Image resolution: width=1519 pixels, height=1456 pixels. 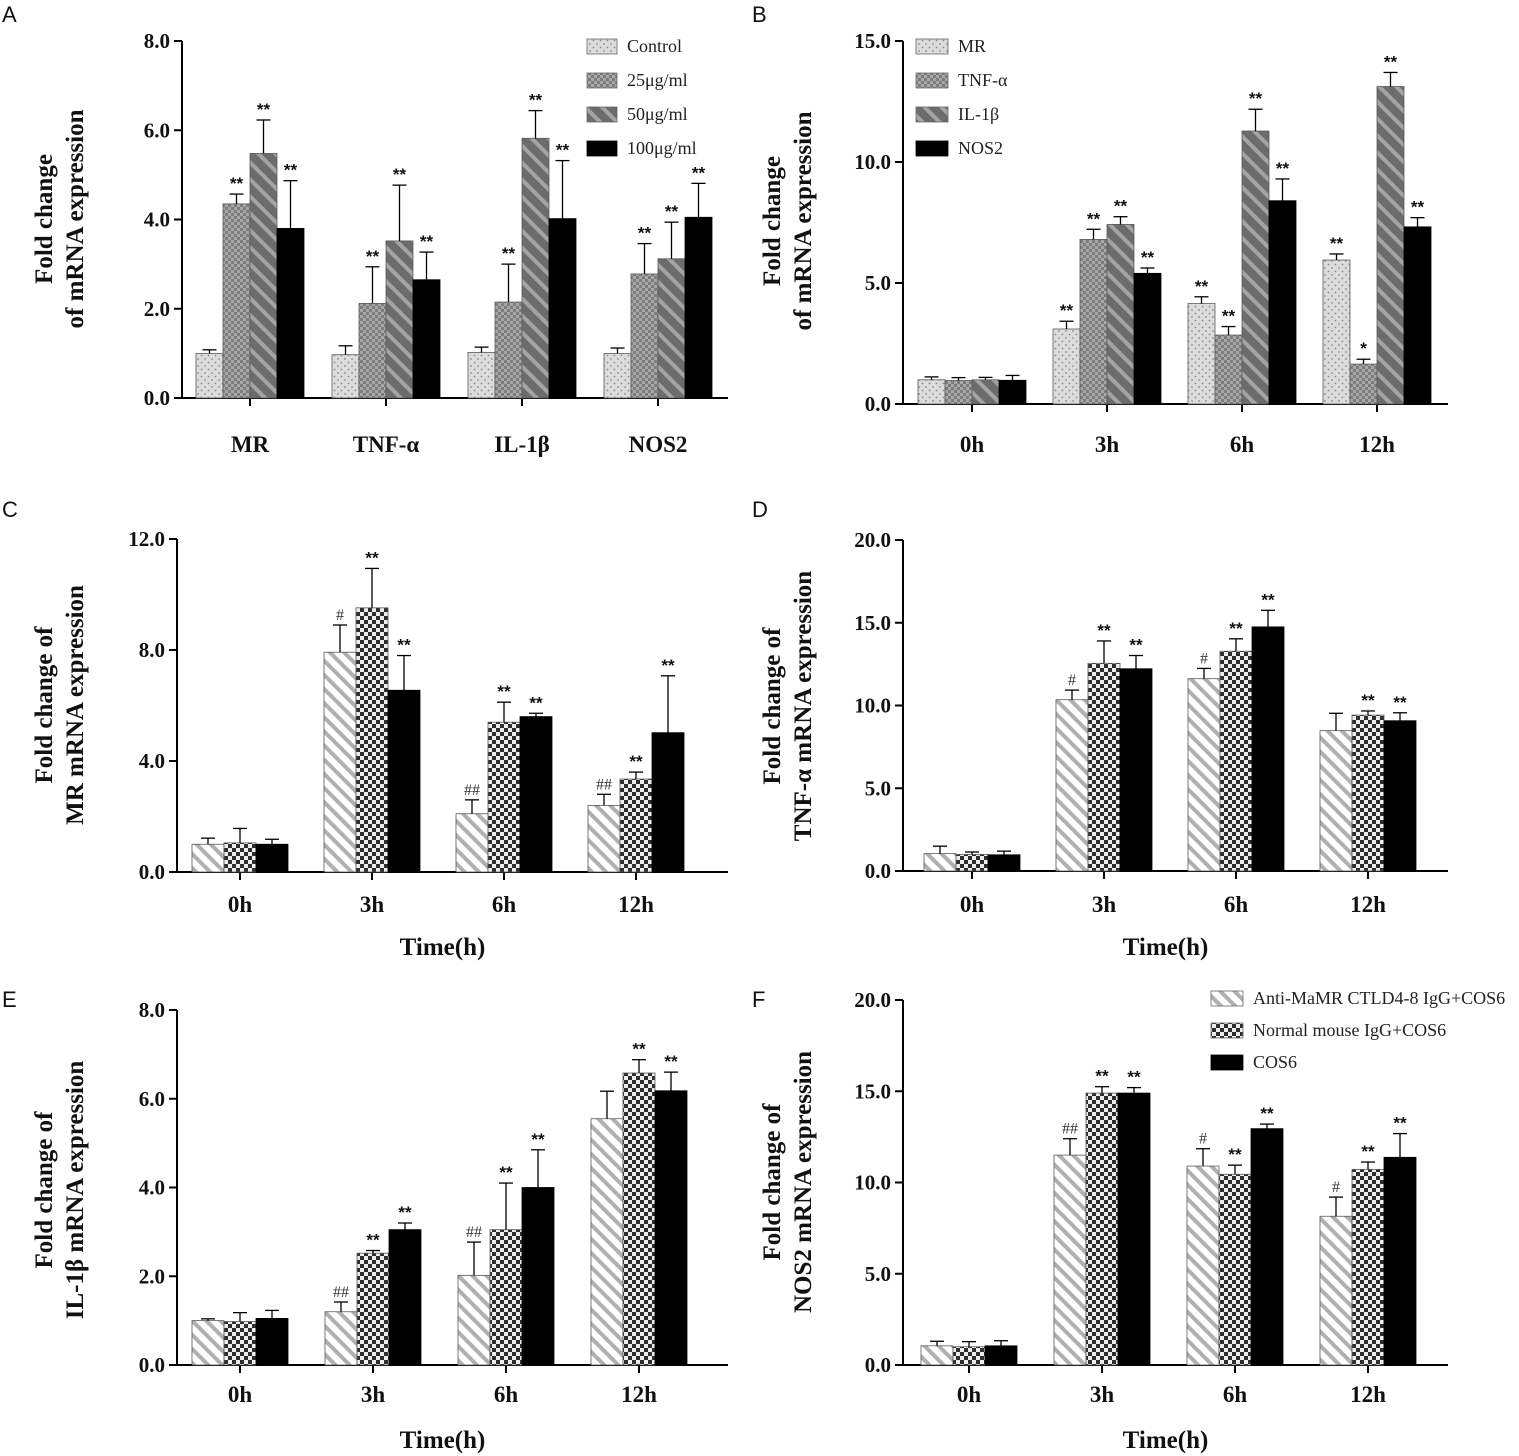 What do you see at coordinates (1102, 1394) in the screenshot?
I see `x-category-label: 3h` at bounding box center [1102, 1394].